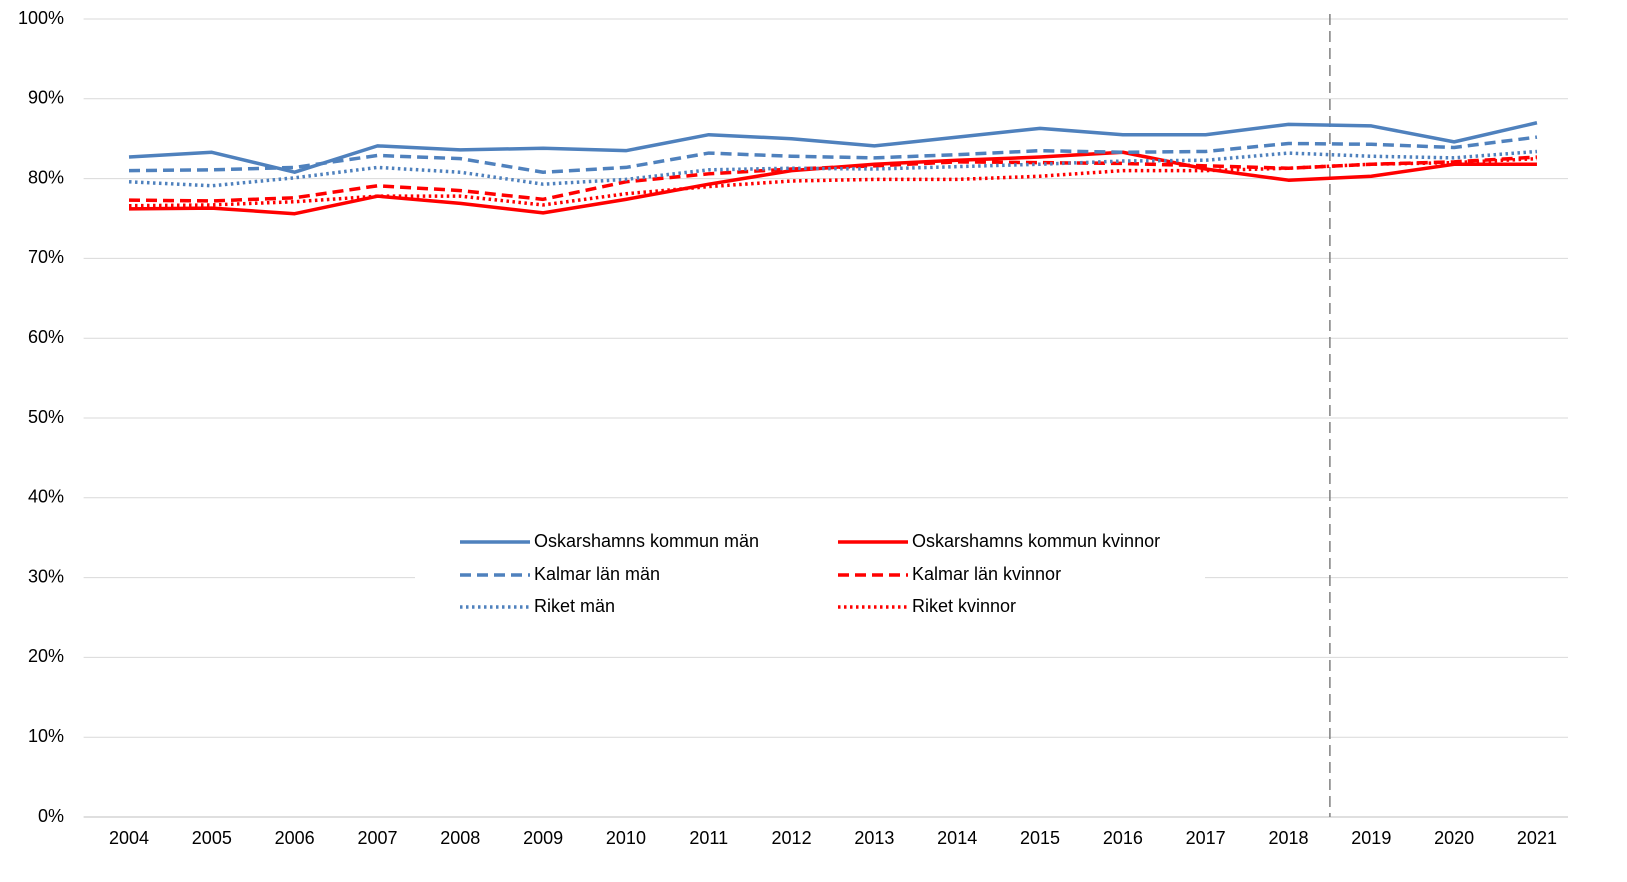  Describe the element at coordinates (46, 417) in the screenshot. I see `y-tick-label: 50%` at that location.